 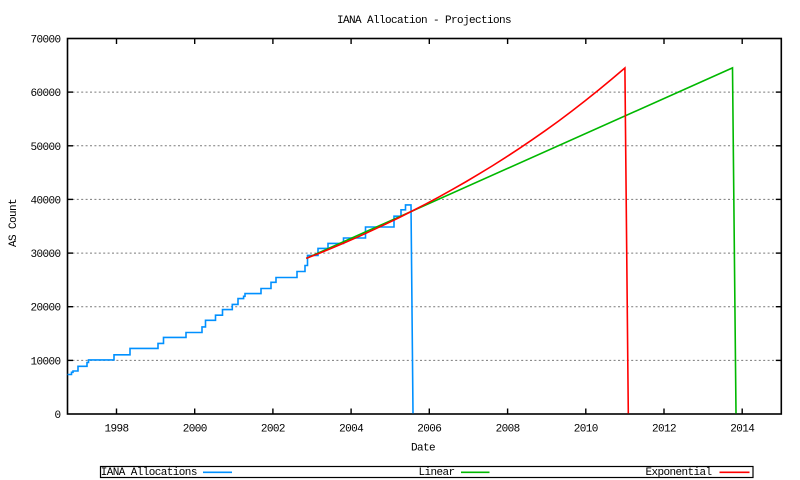 I want to click on svg-text: 10000, so click(x=45, y=362).